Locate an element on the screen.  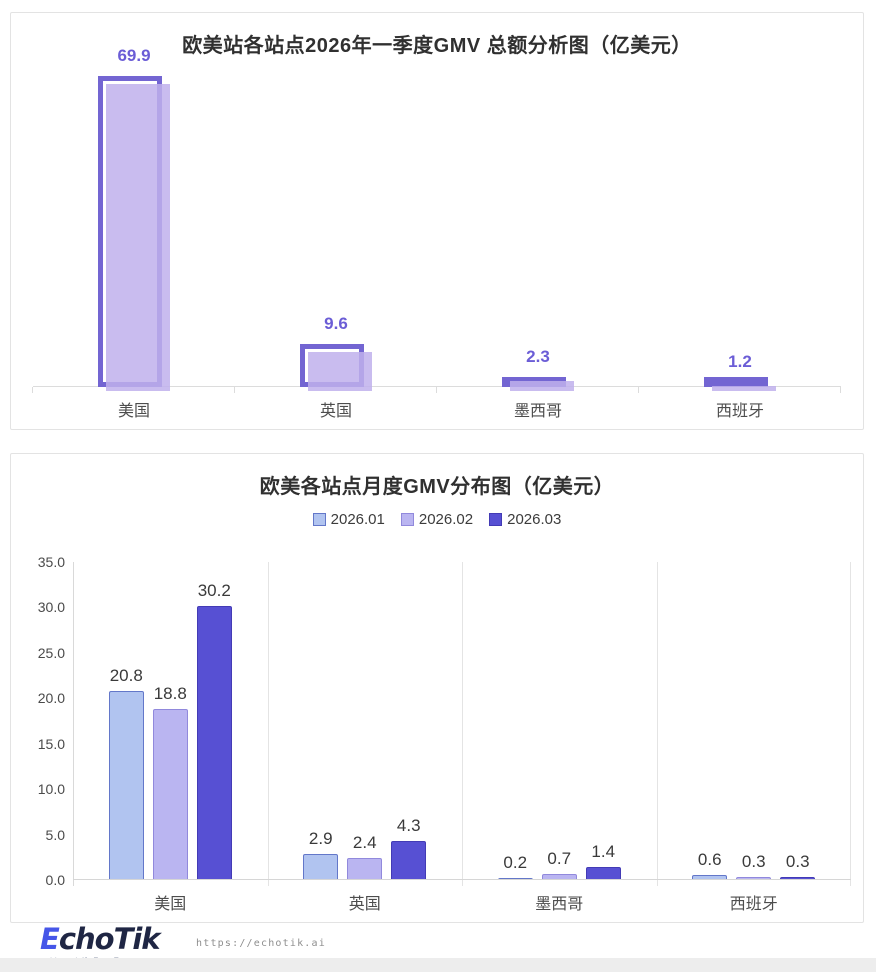
legend-item: 2026.01 is located at coordinates (348, 519).